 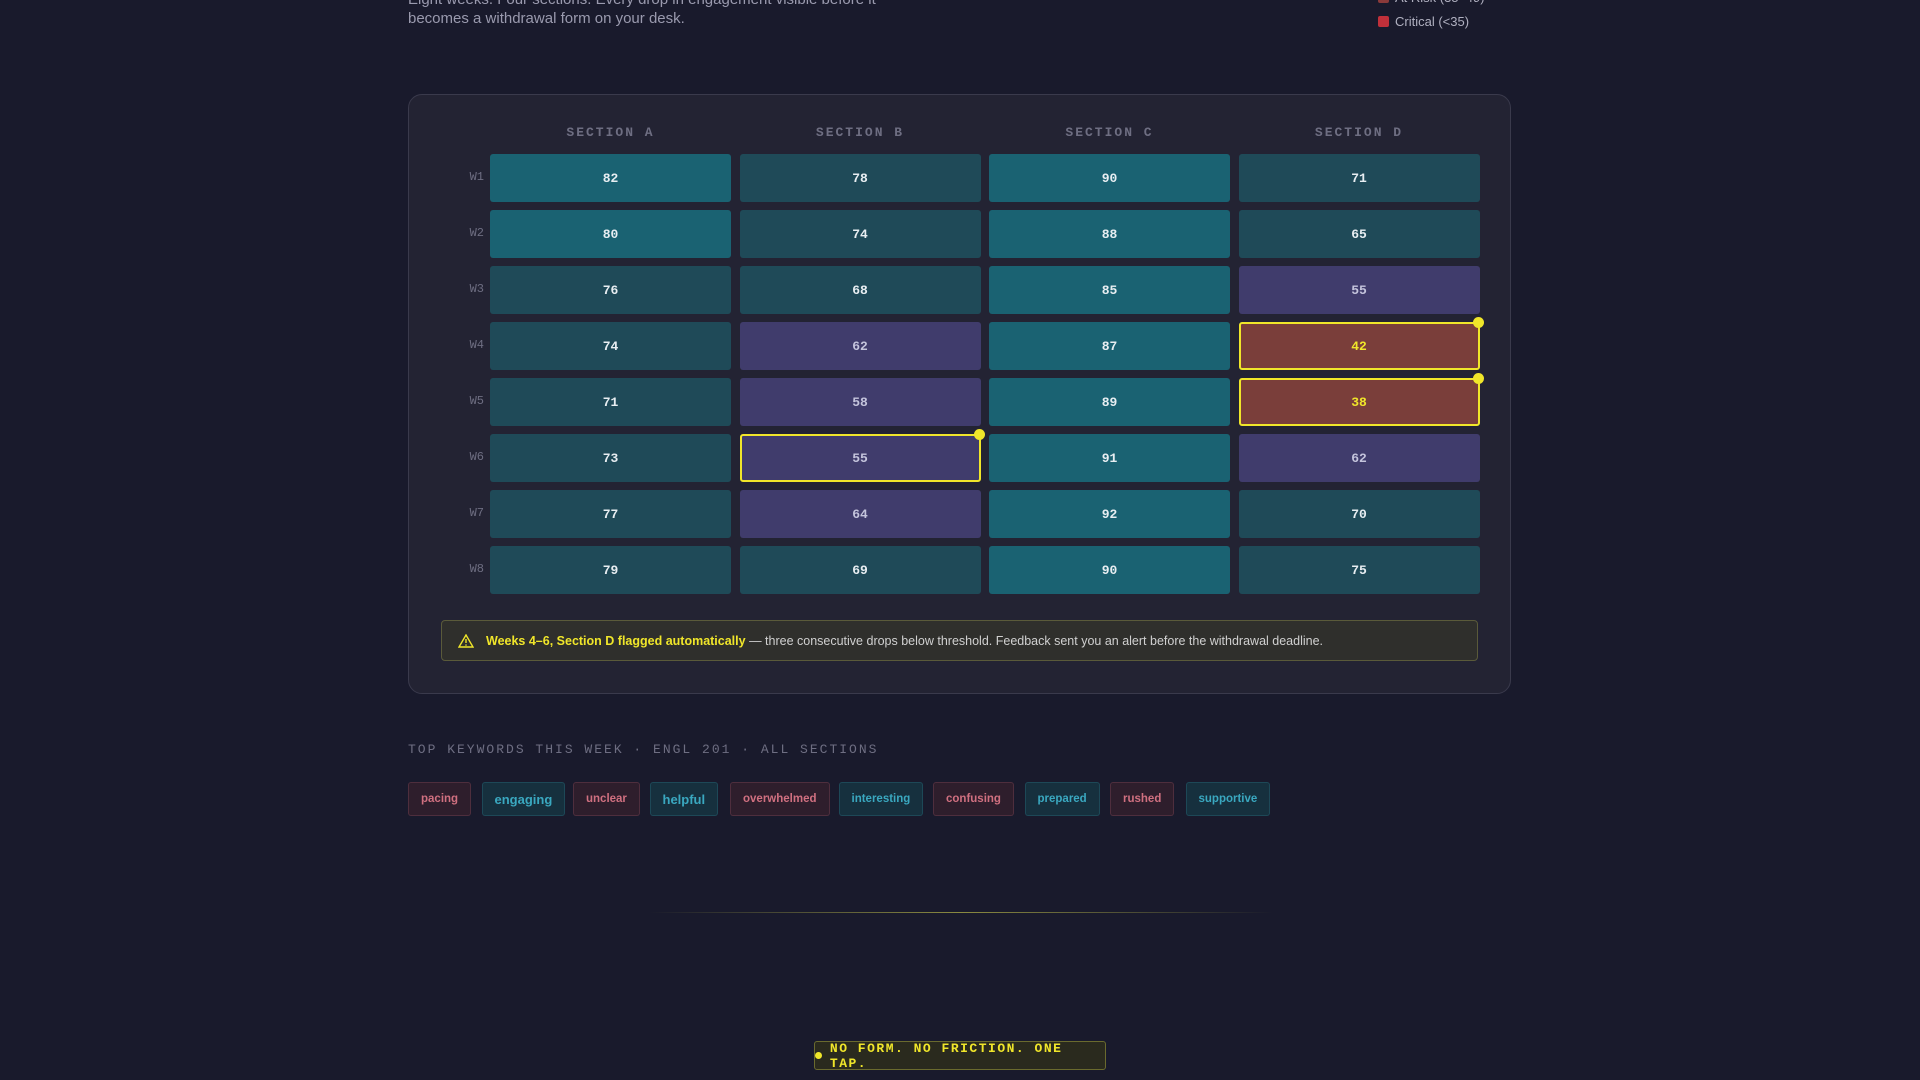 I want to click on heatmap-cell: 77, so click(x=610, y=514).